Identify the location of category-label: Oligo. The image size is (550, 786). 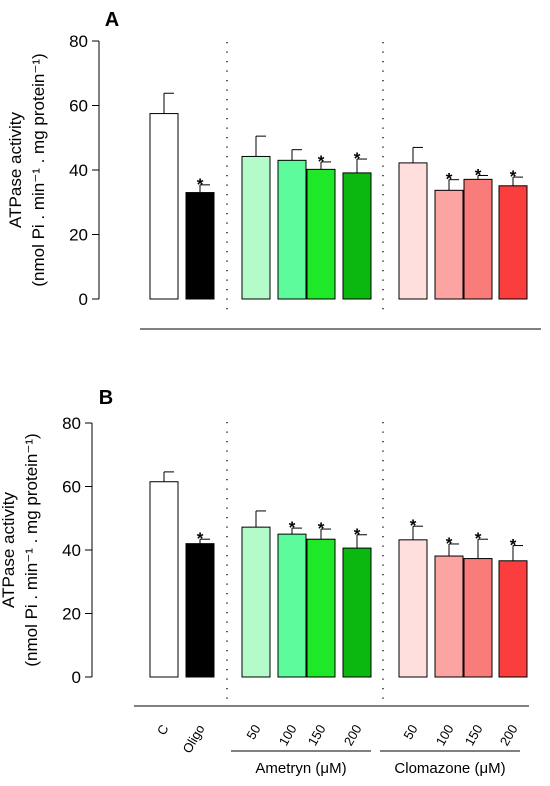
(193, 739).